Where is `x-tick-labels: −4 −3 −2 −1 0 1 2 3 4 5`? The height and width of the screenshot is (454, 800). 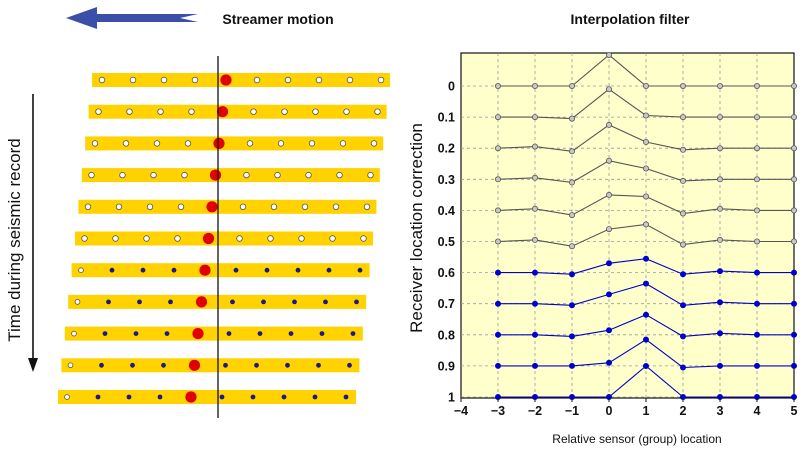 x-tick-labels: −4 −3 −2 −1 0 1 2 3 4 5 is located at coordinates (626, 408).